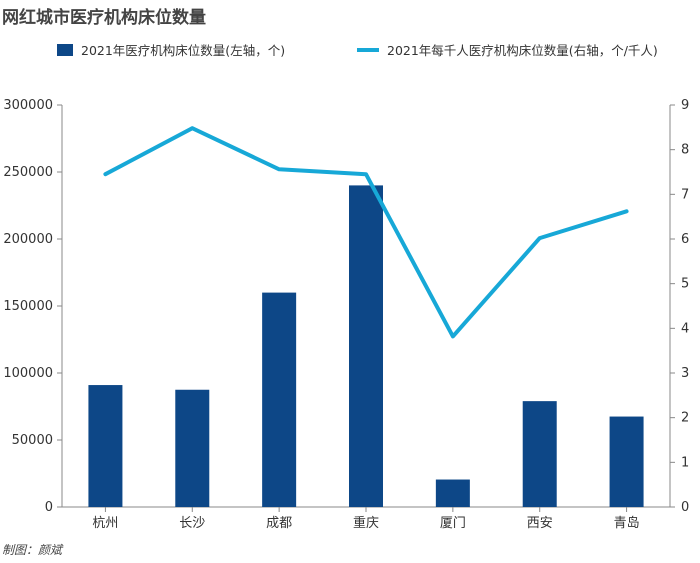  Describe the element at coordinates (32, 440) in the screenshot. I see `left-tick-label: 50000` at that location.